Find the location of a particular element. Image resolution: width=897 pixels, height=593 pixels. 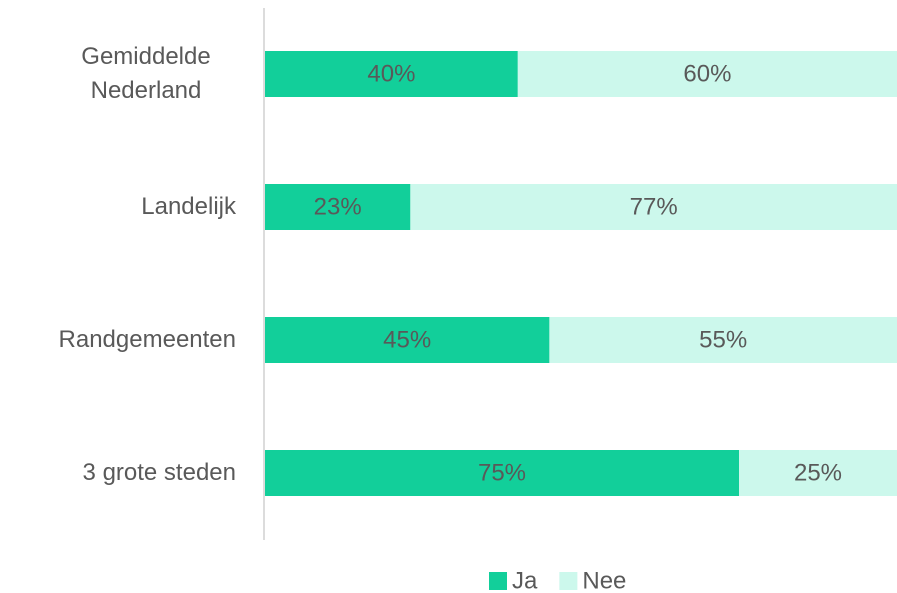

data-label: 55% is located at coordinates (723, 339).